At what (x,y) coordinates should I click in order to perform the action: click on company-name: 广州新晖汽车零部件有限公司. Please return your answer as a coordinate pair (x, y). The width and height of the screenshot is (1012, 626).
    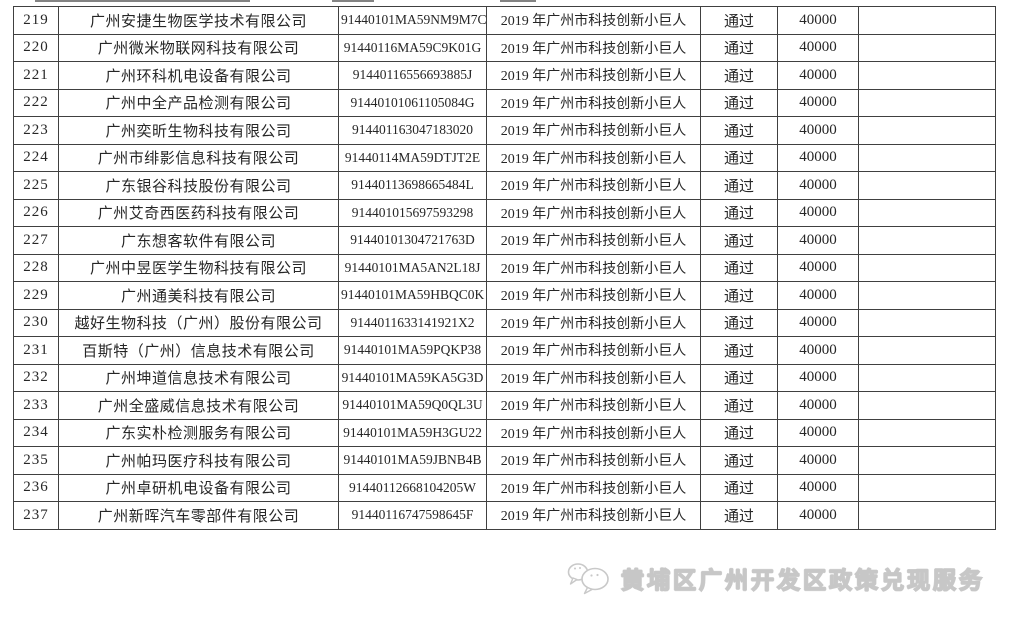
    Looking at the image, I should click on (198, 515).